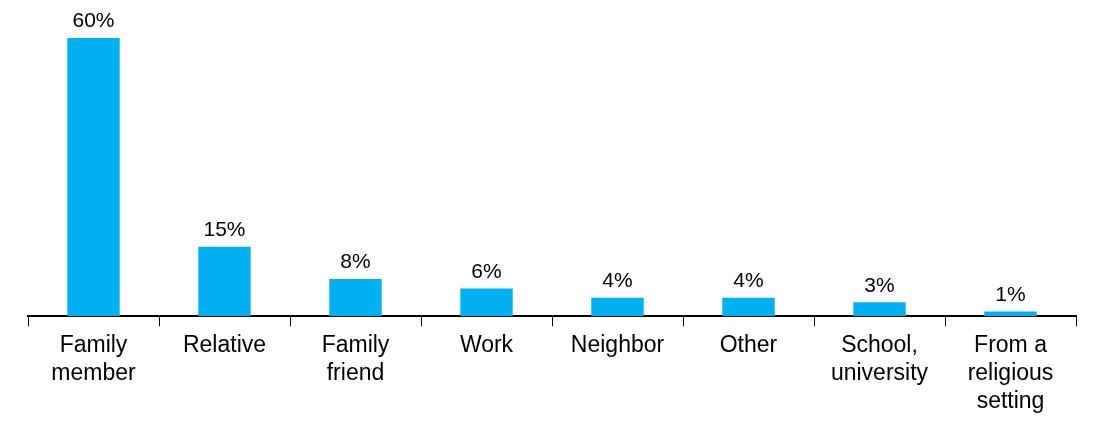  I want to click on x-tick-label: Family friend, so click(355, 358).